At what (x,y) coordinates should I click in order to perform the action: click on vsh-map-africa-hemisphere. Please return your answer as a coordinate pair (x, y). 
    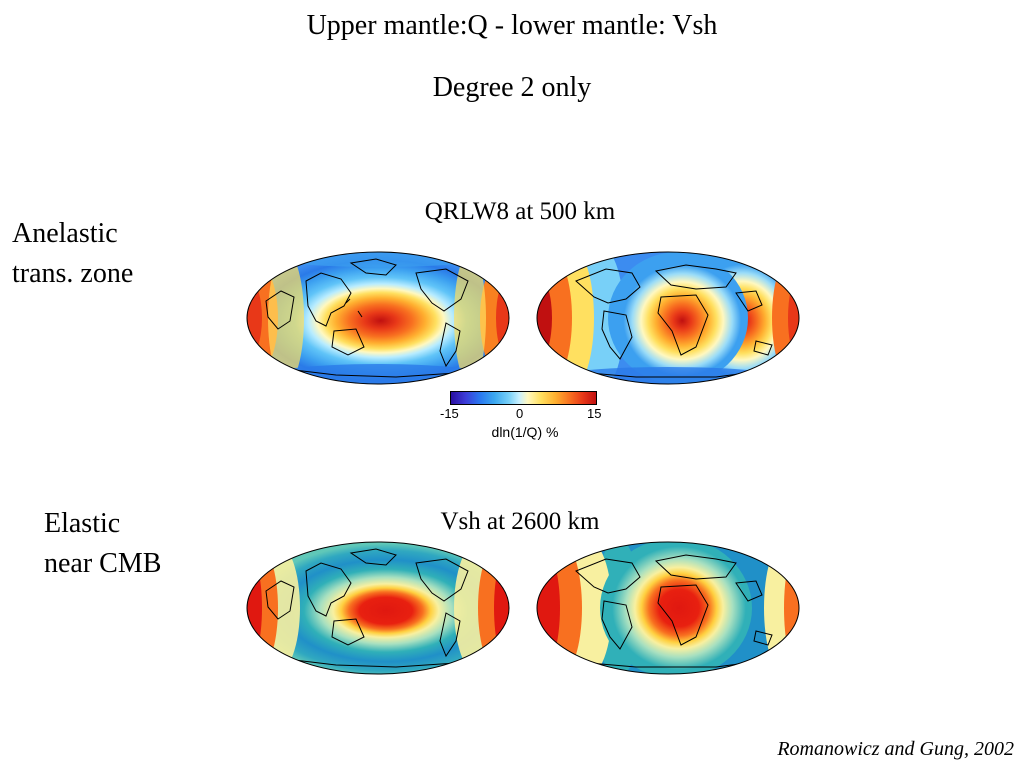
    Looking at the image, I should click on (668, 608).